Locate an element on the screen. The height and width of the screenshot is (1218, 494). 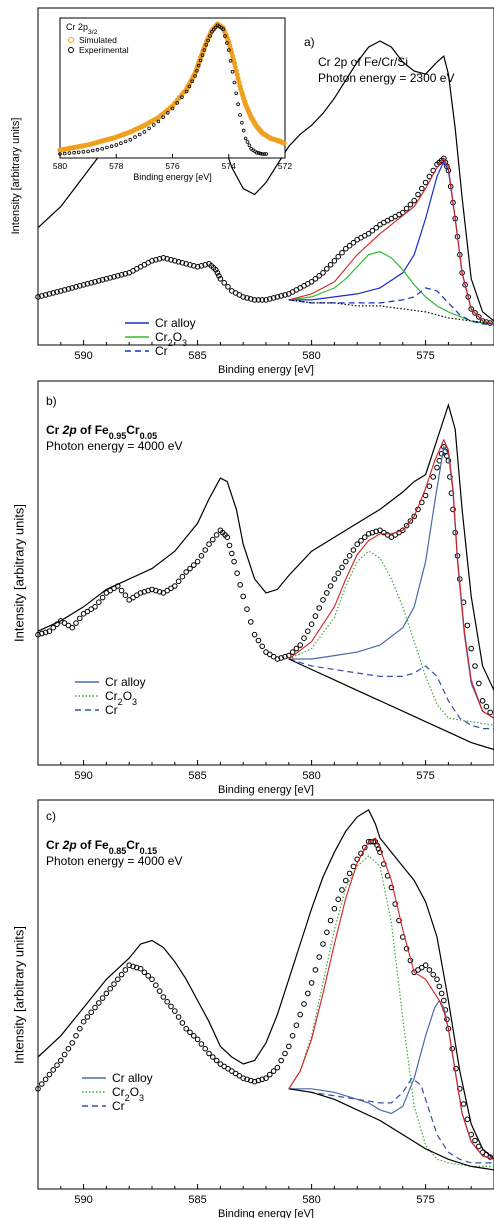
legend-label: Cr2O3 is located at coordinates (128, 1094).